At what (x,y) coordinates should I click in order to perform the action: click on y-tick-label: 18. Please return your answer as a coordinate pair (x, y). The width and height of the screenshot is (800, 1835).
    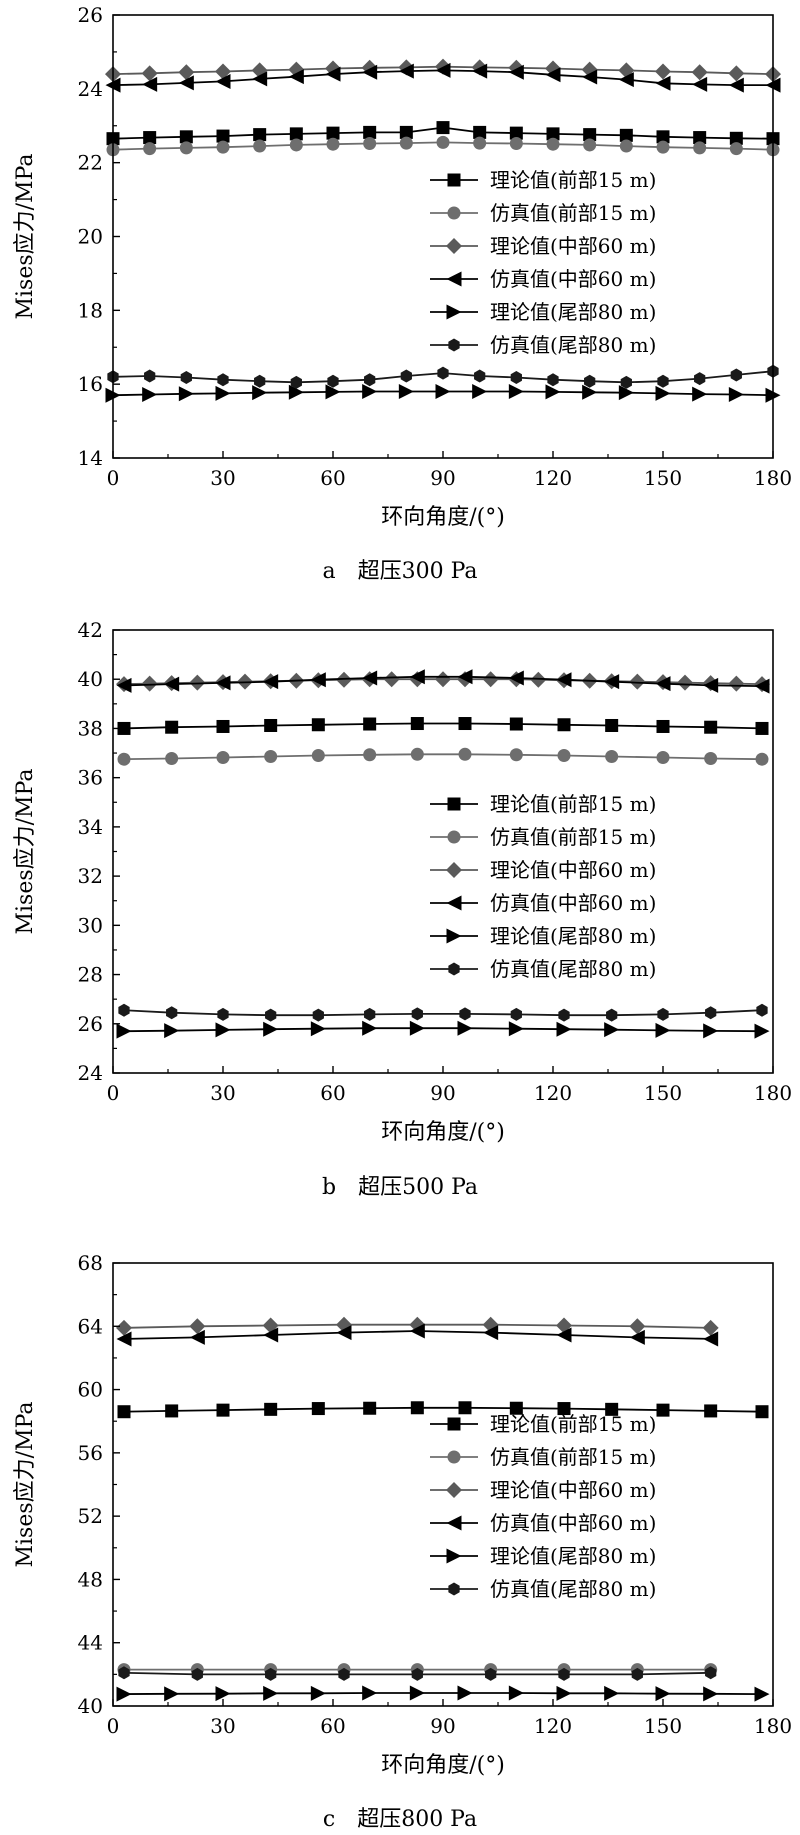
    Looking at the image, I should click on (90, 310).